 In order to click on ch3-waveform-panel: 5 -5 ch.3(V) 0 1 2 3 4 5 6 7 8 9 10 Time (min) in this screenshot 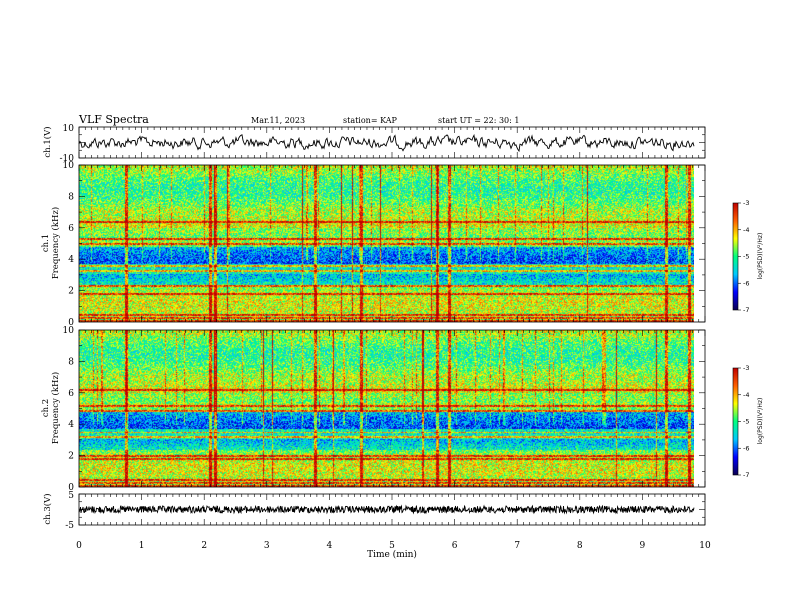, I will do `click(376, 525)`.